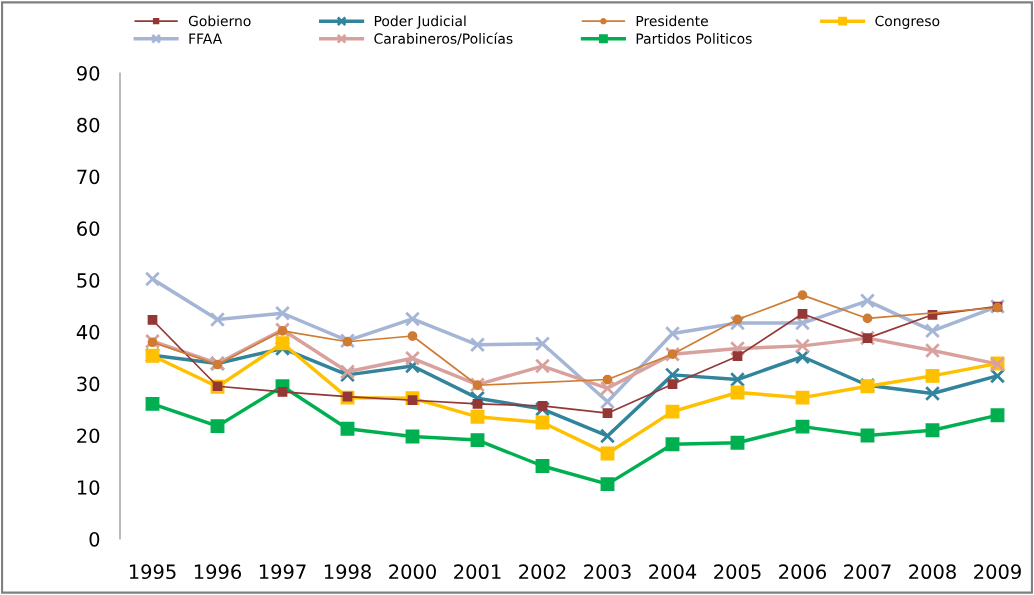 The width and height of the screenshot is (1034, 595). What do you see at coordinates (219, 21) in the screenshot?
I see `legend-label: Gobierno` at bounding box center [219, 21].